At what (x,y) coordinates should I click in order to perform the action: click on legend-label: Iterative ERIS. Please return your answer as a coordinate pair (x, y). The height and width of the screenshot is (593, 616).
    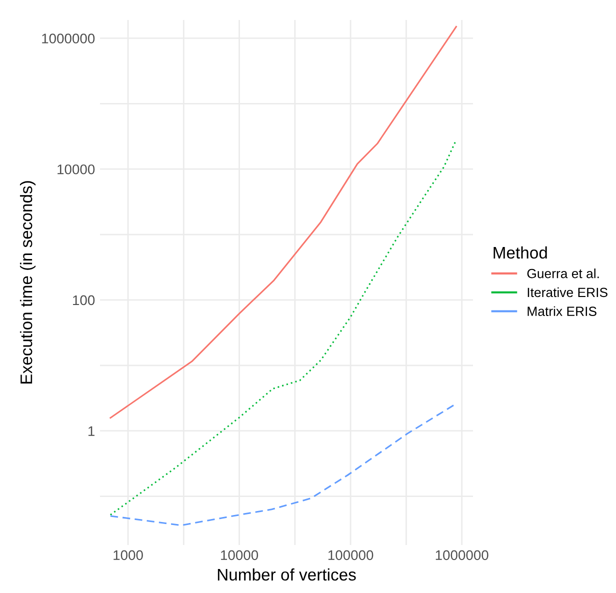
    Looking at the image, I should click on (568, 292).